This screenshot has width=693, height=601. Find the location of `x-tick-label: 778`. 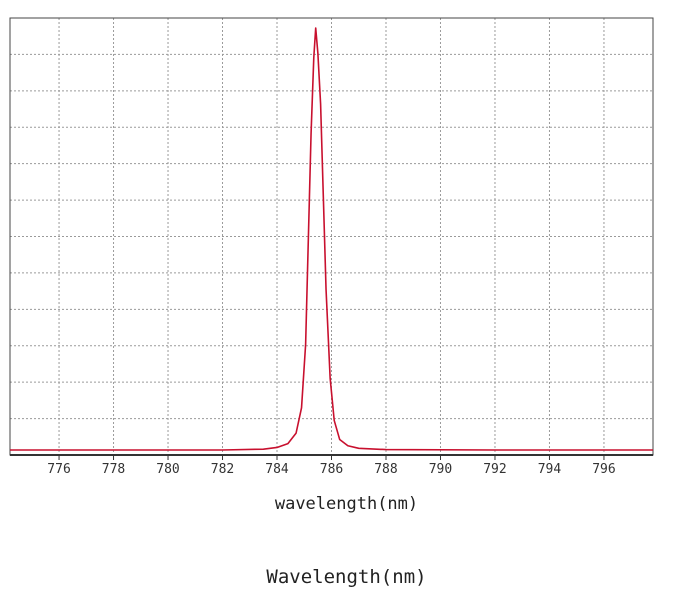

x-tick-label: 778 is located at coordinates (113, 469).